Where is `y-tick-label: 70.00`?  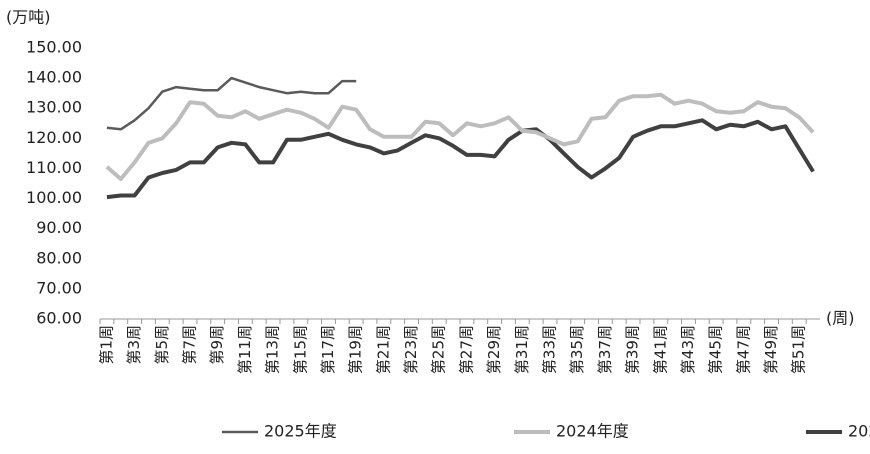 y-tick-label: 70.00 is located at coordinates (59, 287).